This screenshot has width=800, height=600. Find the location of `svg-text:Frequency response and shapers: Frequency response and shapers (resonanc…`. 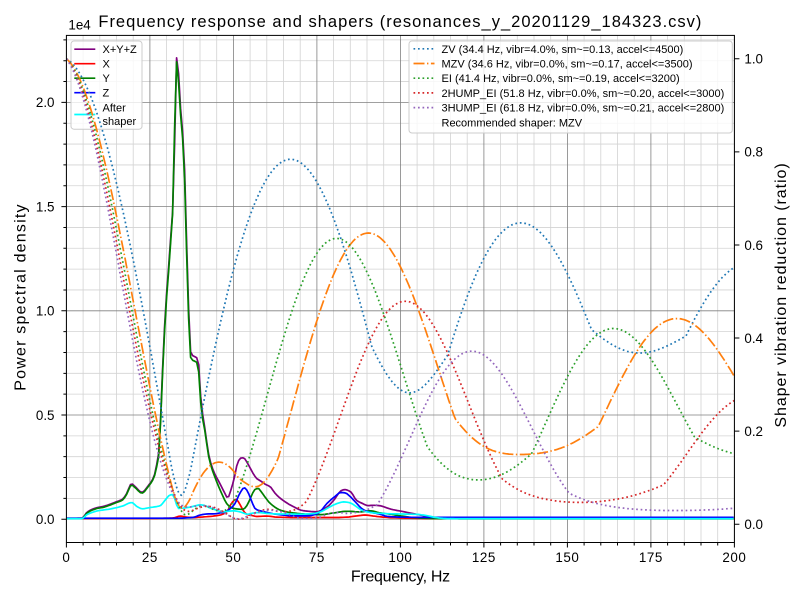

svg-text:Frequency response and shapers: Frequency response and shapers (resonanc… is located at coordinates (400, 22).